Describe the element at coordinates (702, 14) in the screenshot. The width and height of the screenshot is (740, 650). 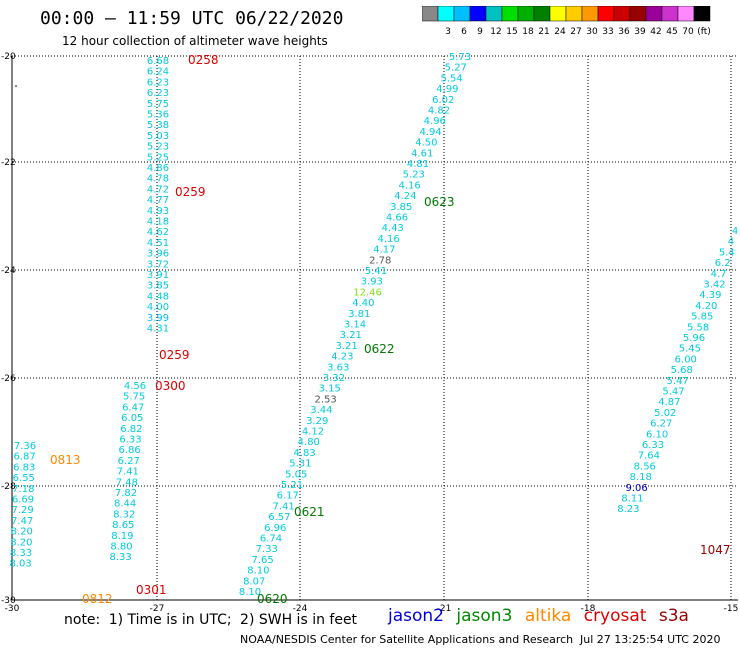
I see `colorbar-swatch` at that location.